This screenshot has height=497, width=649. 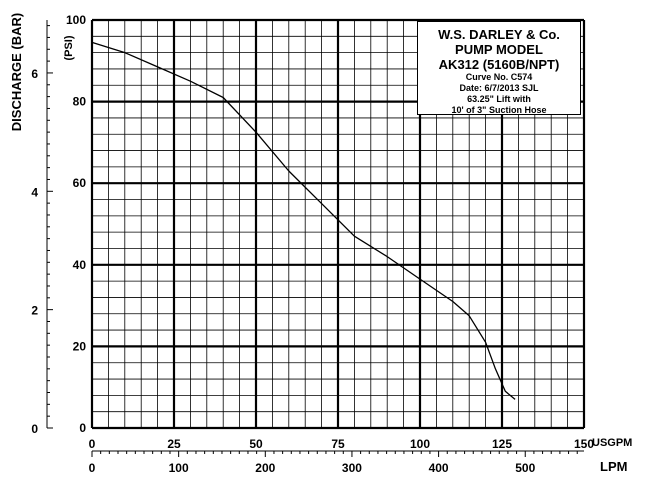 What do you see at coordinates (439, 468) in the screenshot?
I see `x-tick-label-lpm: 400` at bounding box center [439, 468].